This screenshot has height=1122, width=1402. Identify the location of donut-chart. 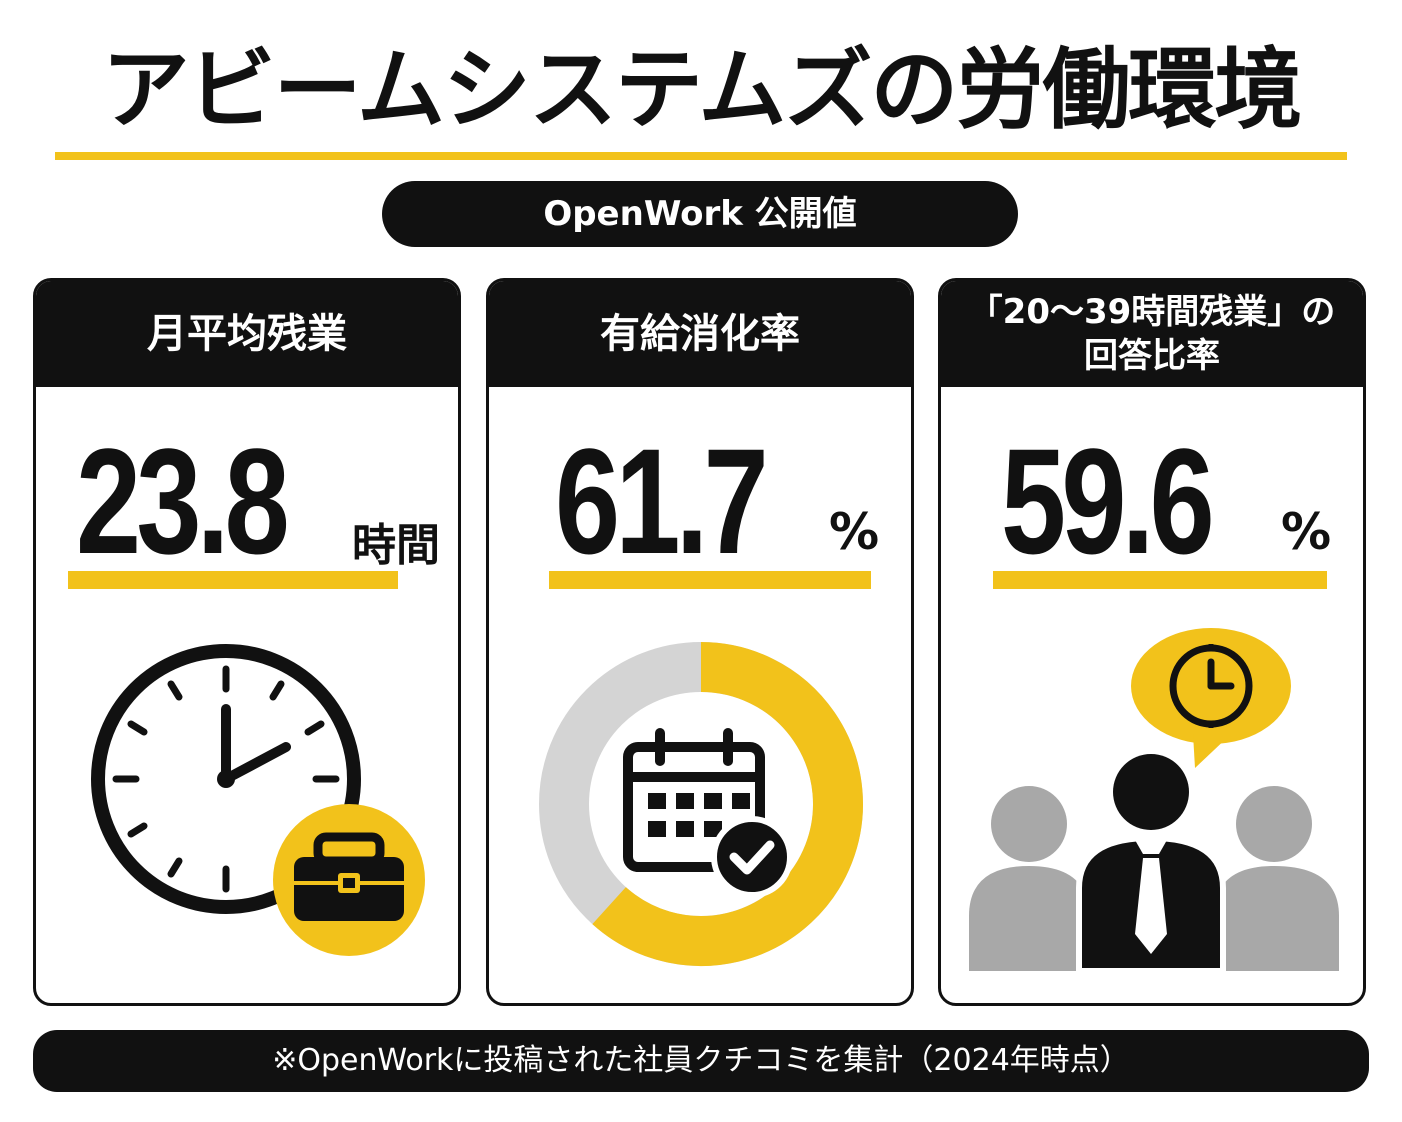
(701, 804).